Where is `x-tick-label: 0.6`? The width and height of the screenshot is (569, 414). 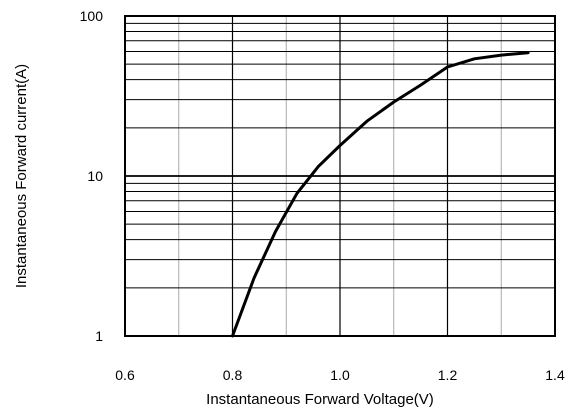 x-tick-label: 0.6 is located at coordinates (125, 375).